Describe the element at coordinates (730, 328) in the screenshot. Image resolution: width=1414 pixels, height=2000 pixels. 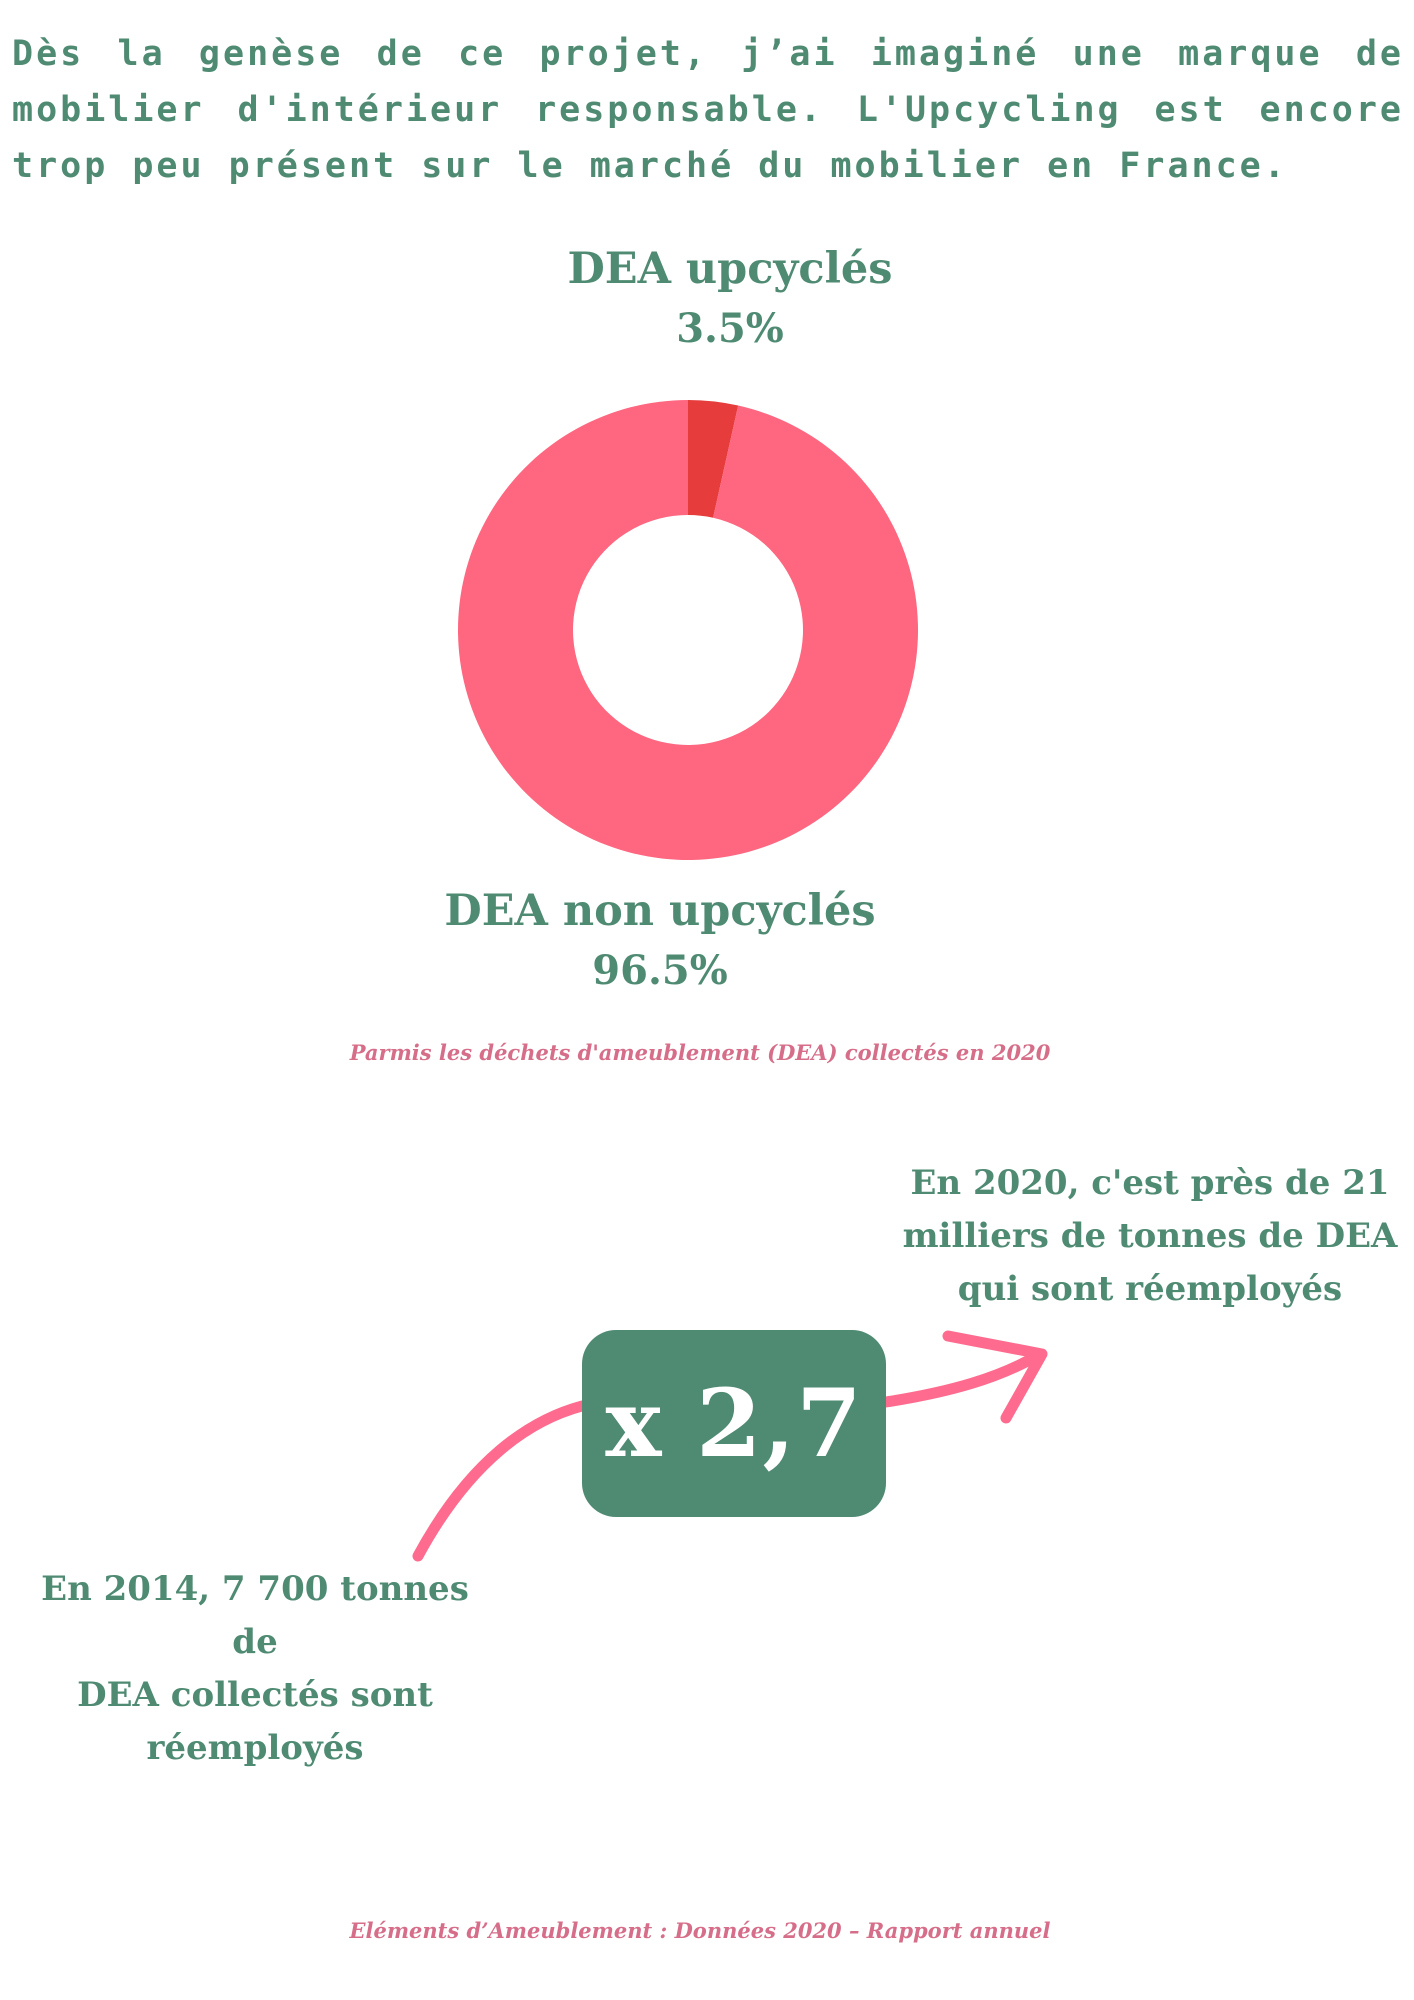
I see `upcycled-slice-value: 3.5%` at that location.